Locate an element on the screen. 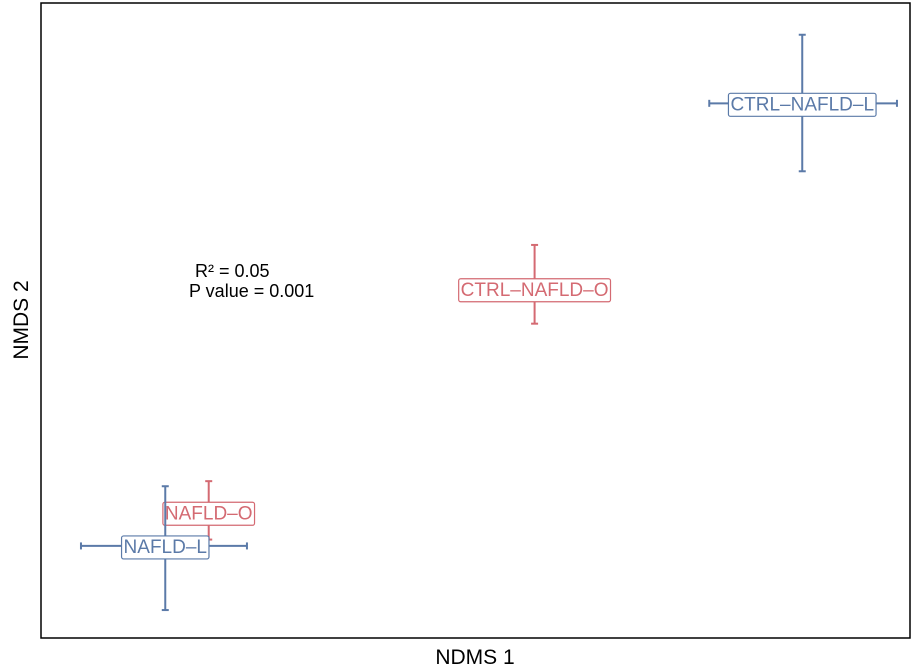  group-marker: CTRL–NAFLD–O is located at coordinates (535, 284).